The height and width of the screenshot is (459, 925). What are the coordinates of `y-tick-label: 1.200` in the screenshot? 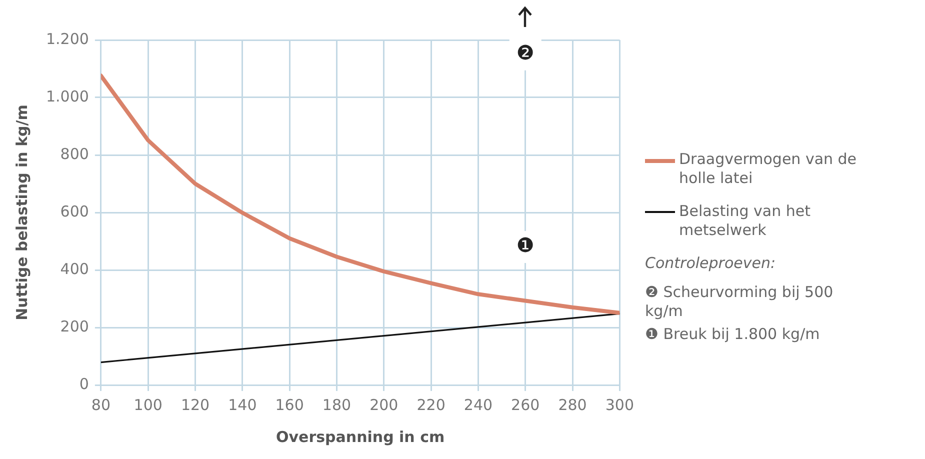 It's located at (67, 39).